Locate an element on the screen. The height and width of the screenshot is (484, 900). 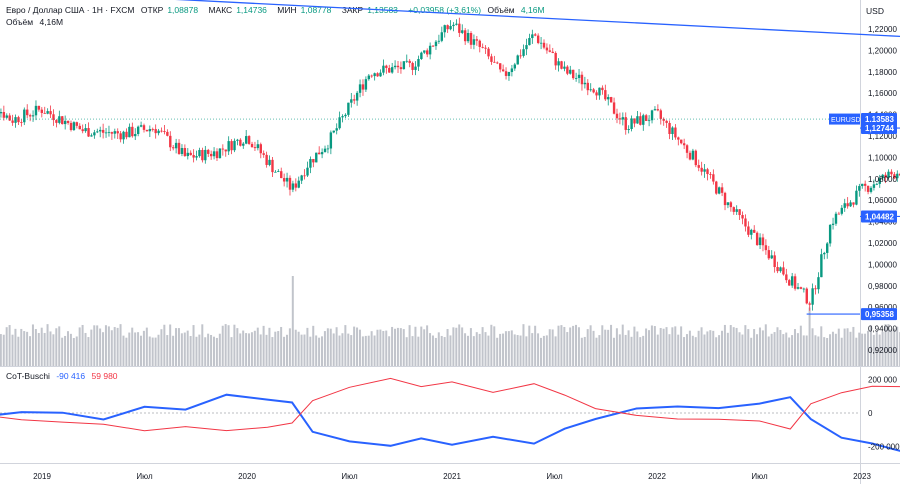
volume-header: Объём 4,16M is located at coordinates (516, 10).